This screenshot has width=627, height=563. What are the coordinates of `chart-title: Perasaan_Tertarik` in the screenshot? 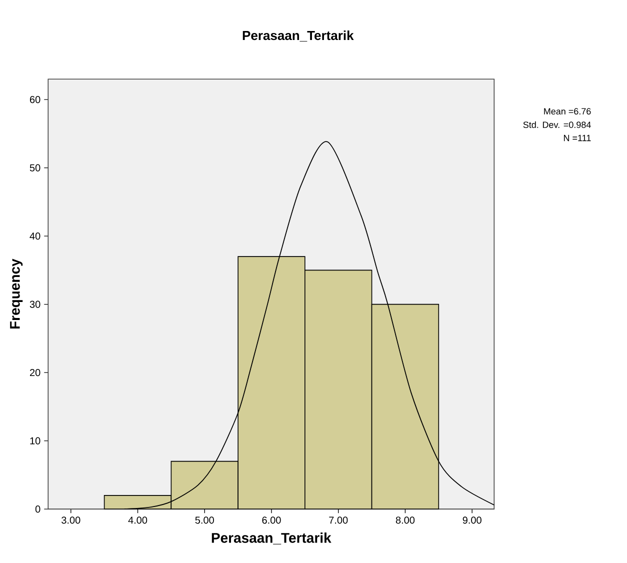 It's located at (298, 36).